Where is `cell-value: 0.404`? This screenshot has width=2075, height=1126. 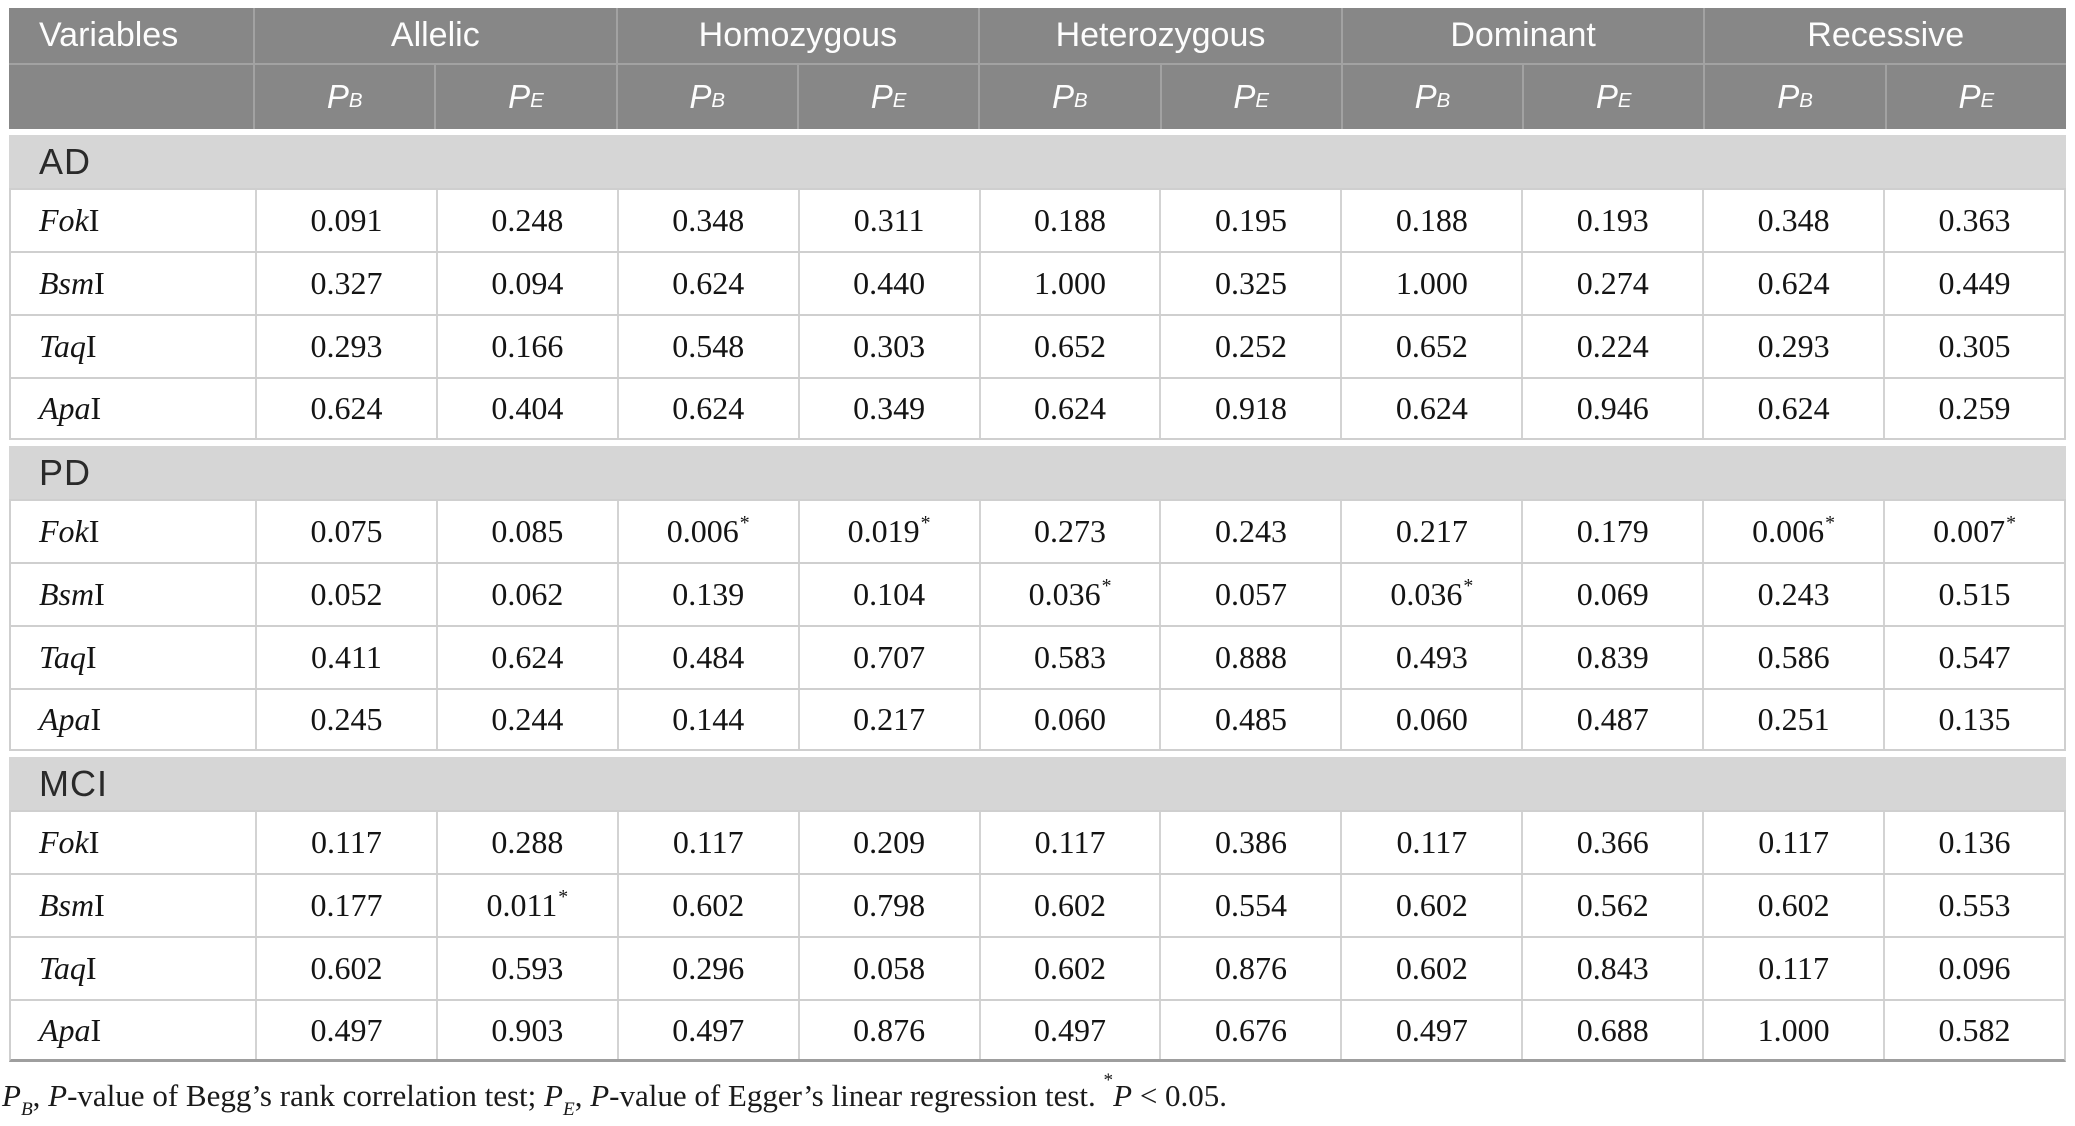
cell-value: 0.404 is located at coordinates (526, 408).